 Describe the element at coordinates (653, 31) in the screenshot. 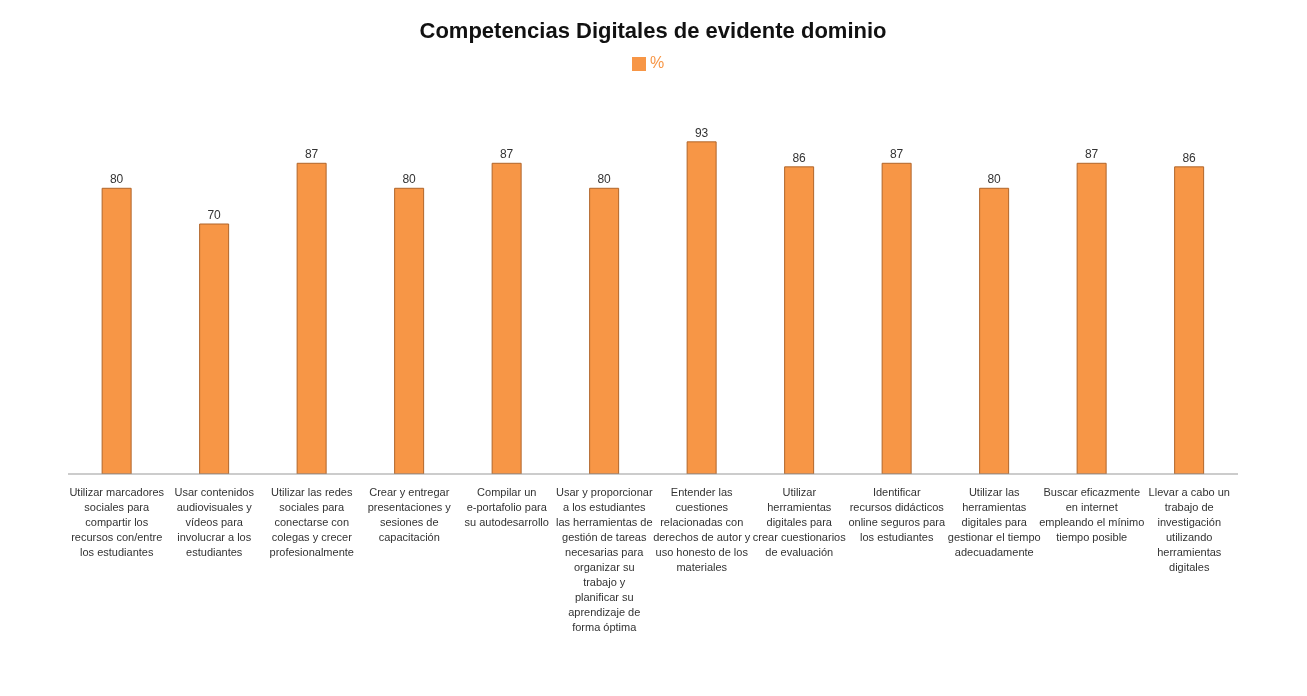

I see `chart-title: Competencias Digitales de evidente dominio` at that location.